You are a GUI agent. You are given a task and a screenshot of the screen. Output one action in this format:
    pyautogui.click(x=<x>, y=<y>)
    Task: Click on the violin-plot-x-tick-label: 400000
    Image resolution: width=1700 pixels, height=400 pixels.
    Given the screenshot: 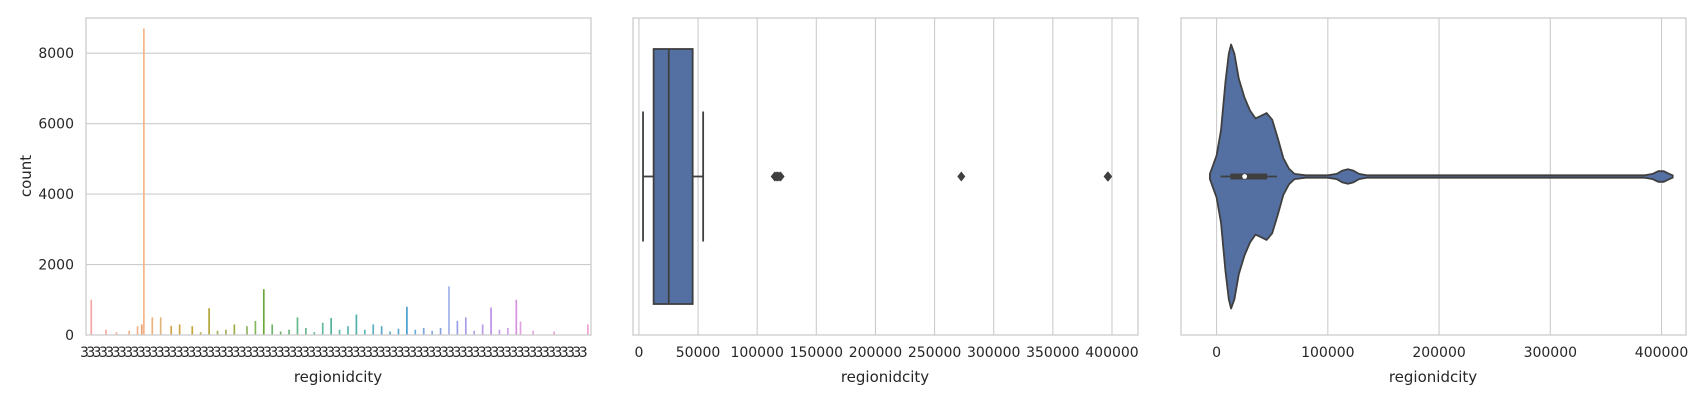 What is the action you would take?
    pyautogui.click(x=1661, y=353)
    